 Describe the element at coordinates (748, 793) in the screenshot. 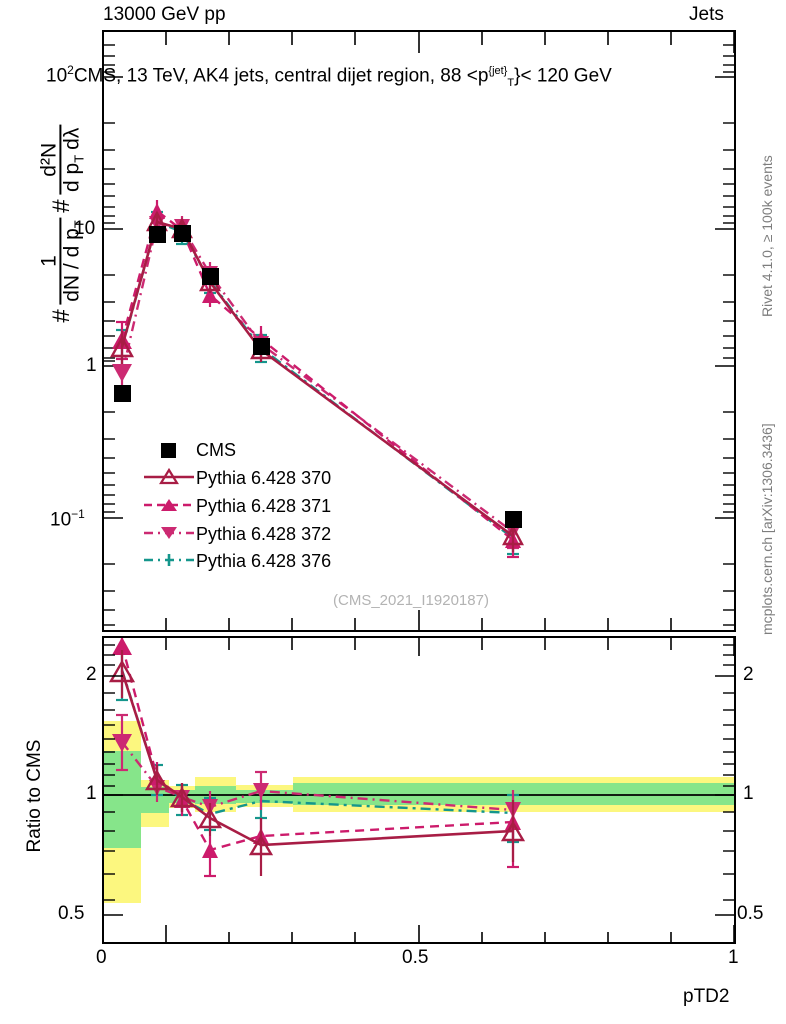

I see `ratio-ytick-right-1: 1` at that location.